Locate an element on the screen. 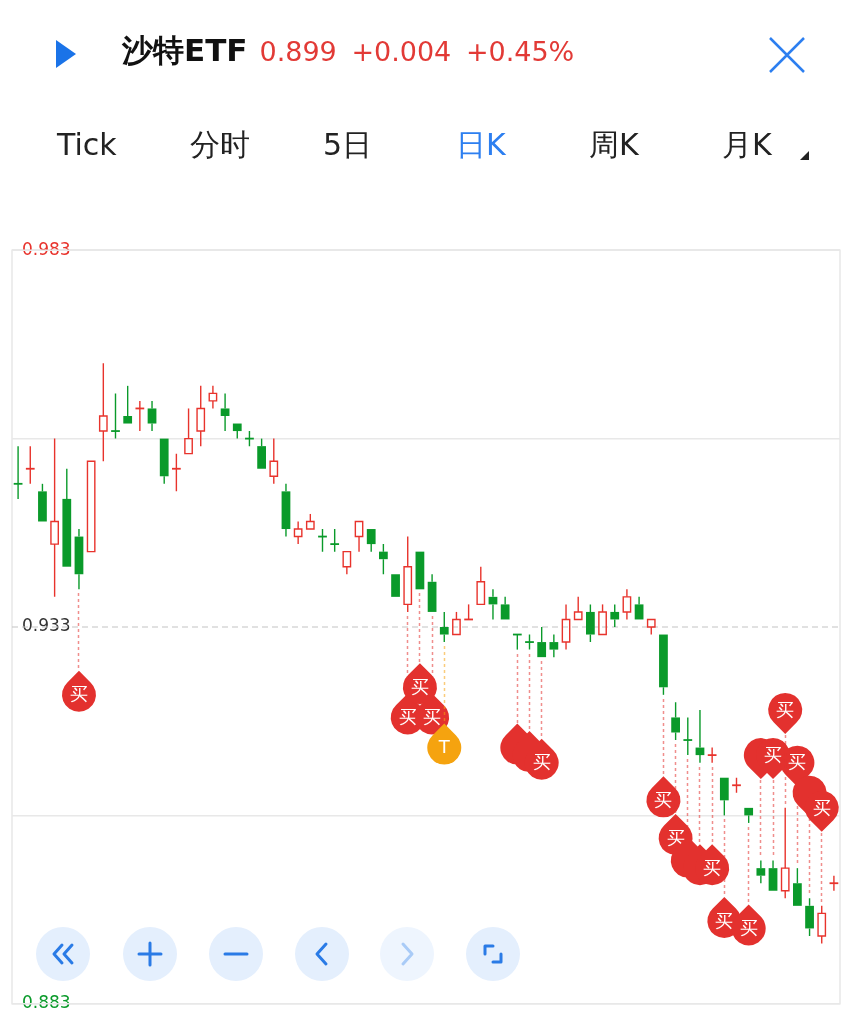 The width and height of the screenshot is (853, 1024). text: 5日 is located at coordinates (348, 145).